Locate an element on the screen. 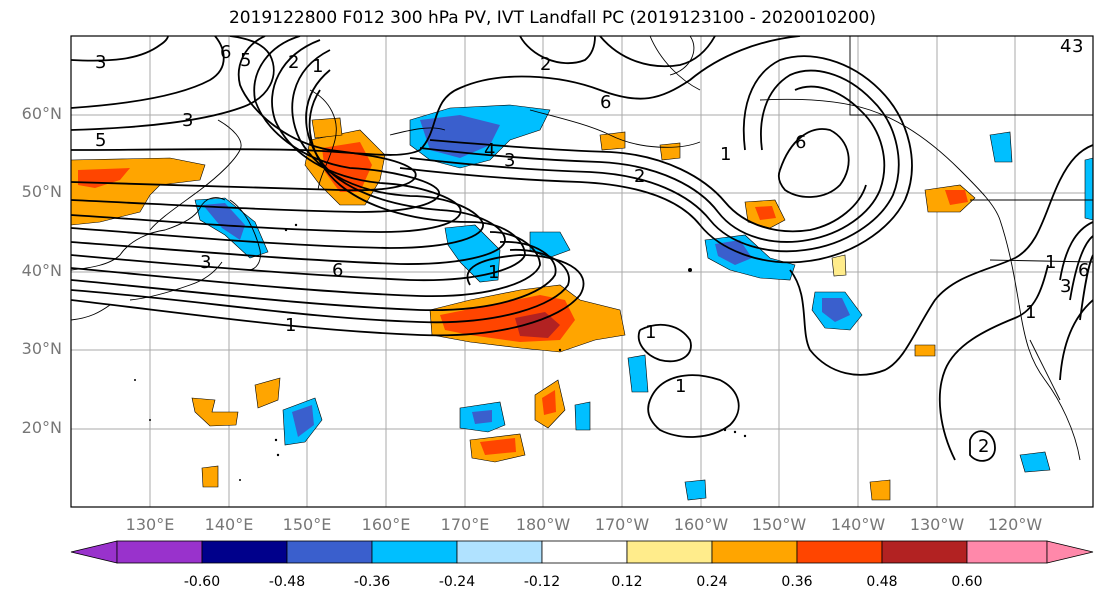 The height and width of the screenshot is (601, 1105). lon-label-180w: 180°W is located at coordinates (543, 524).